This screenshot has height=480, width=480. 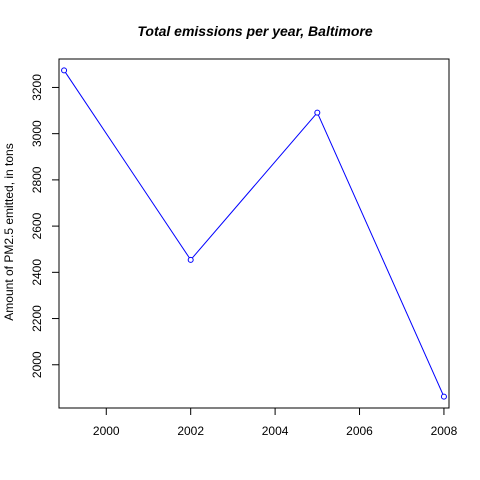 I want to click on y-tick-label: 2400, so click(x=37, y=272).